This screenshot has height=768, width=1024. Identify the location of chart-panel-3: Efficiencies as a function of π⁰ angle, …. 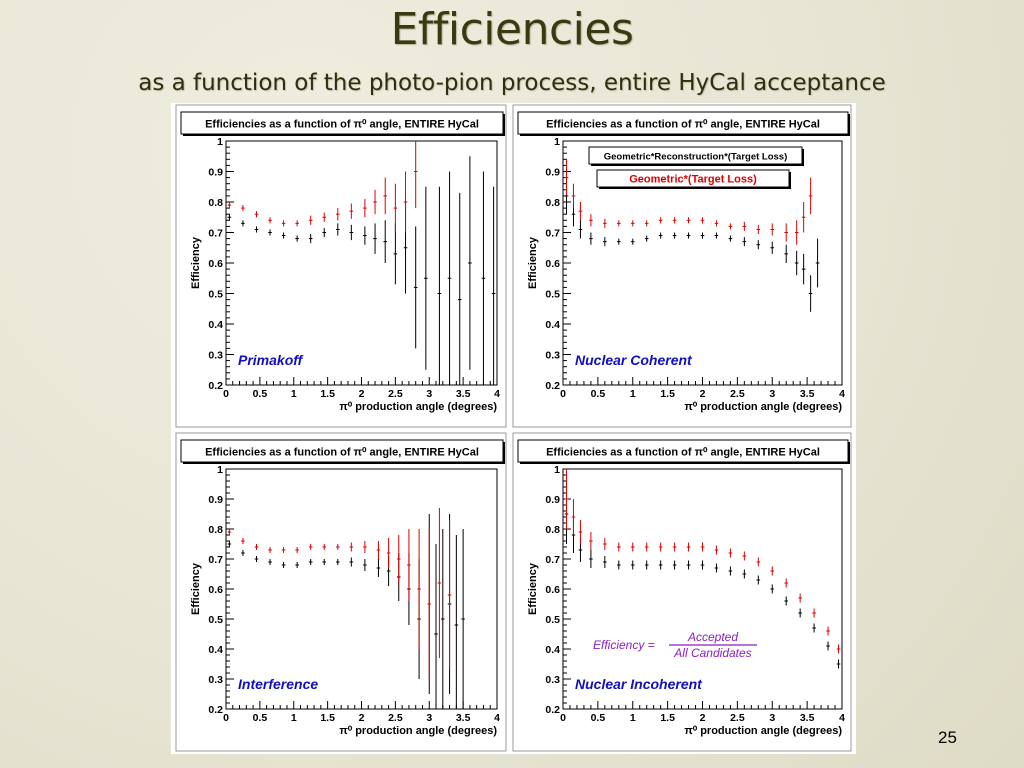
(341, 592).